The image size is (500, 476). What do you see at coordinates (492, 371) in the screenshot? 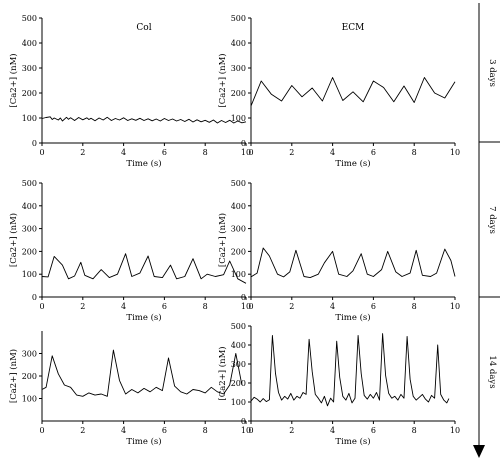
I see `side-label-14-days: 14 days` at bounding box center [492, 371].